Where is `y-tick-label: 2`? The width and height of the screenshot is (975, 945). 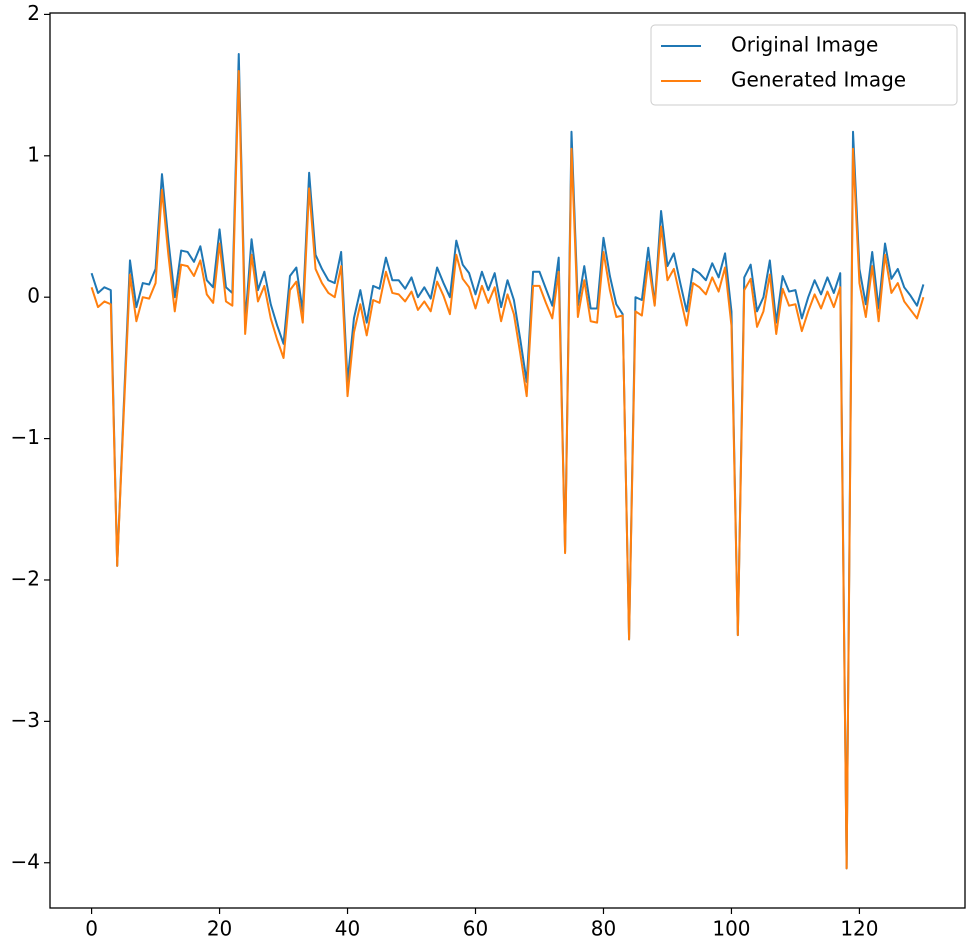 y-tick-label: 2 is located at coordinates (33, 13).